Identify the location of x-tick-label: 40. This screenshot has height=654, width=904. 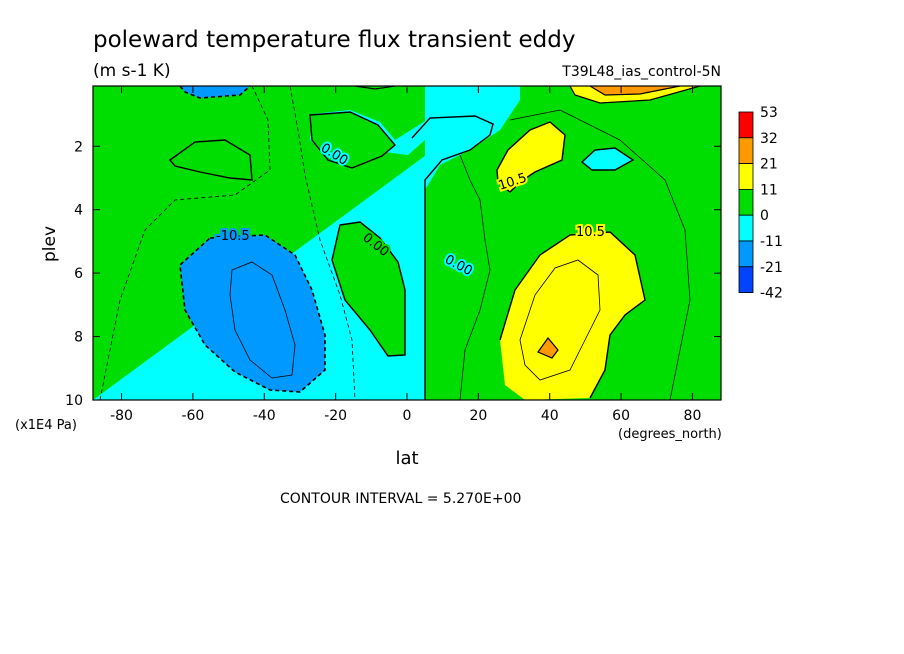
(550, 416).